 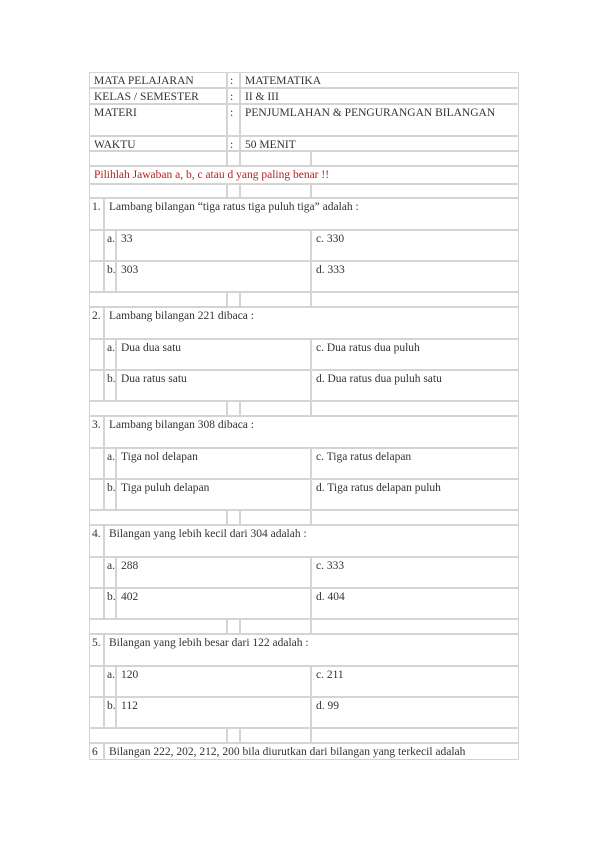 What do you see at coordinates (96, 214) in the screenshot?
I see `question-number: 1.` at bounding box center [96, 214].